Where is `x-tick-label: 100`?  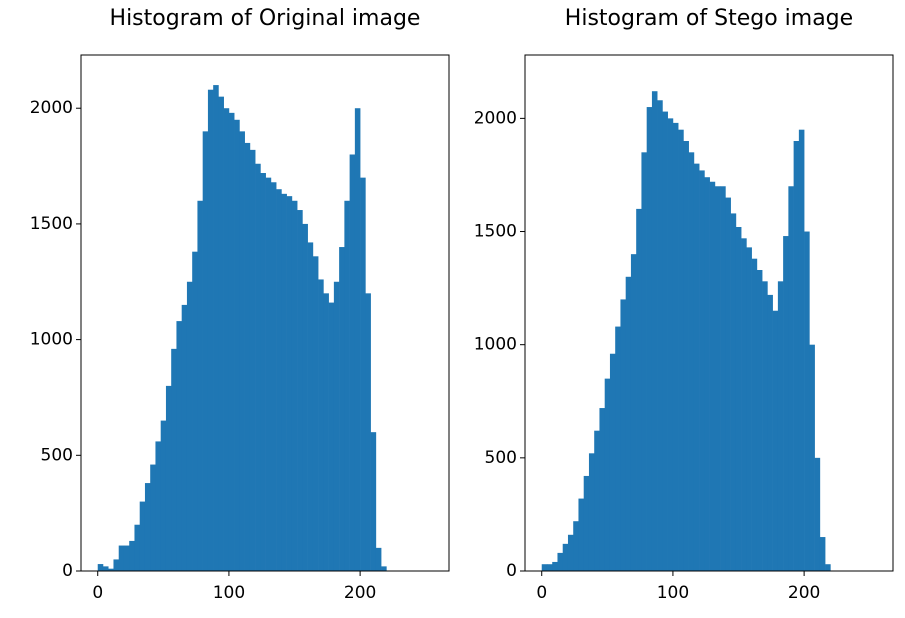
x-tick-label: 100 is located at coordinates (673, 593).